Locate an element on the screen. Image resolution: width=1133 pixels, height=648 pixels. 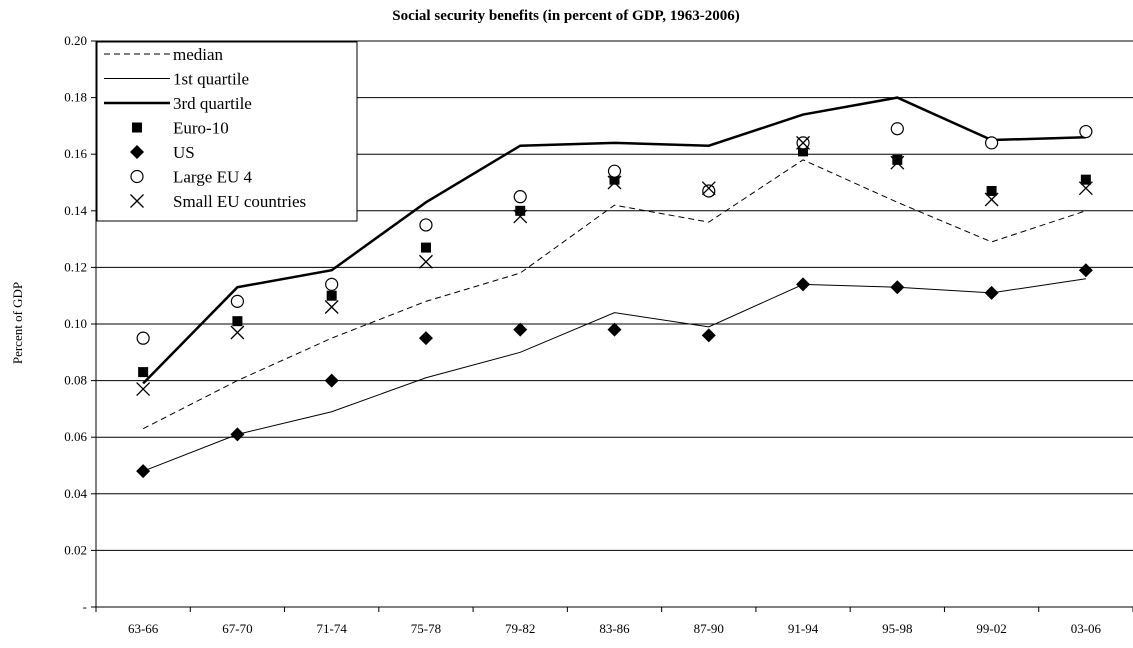
y-tick-label: 0.08 is located at coordinates (75, 380).